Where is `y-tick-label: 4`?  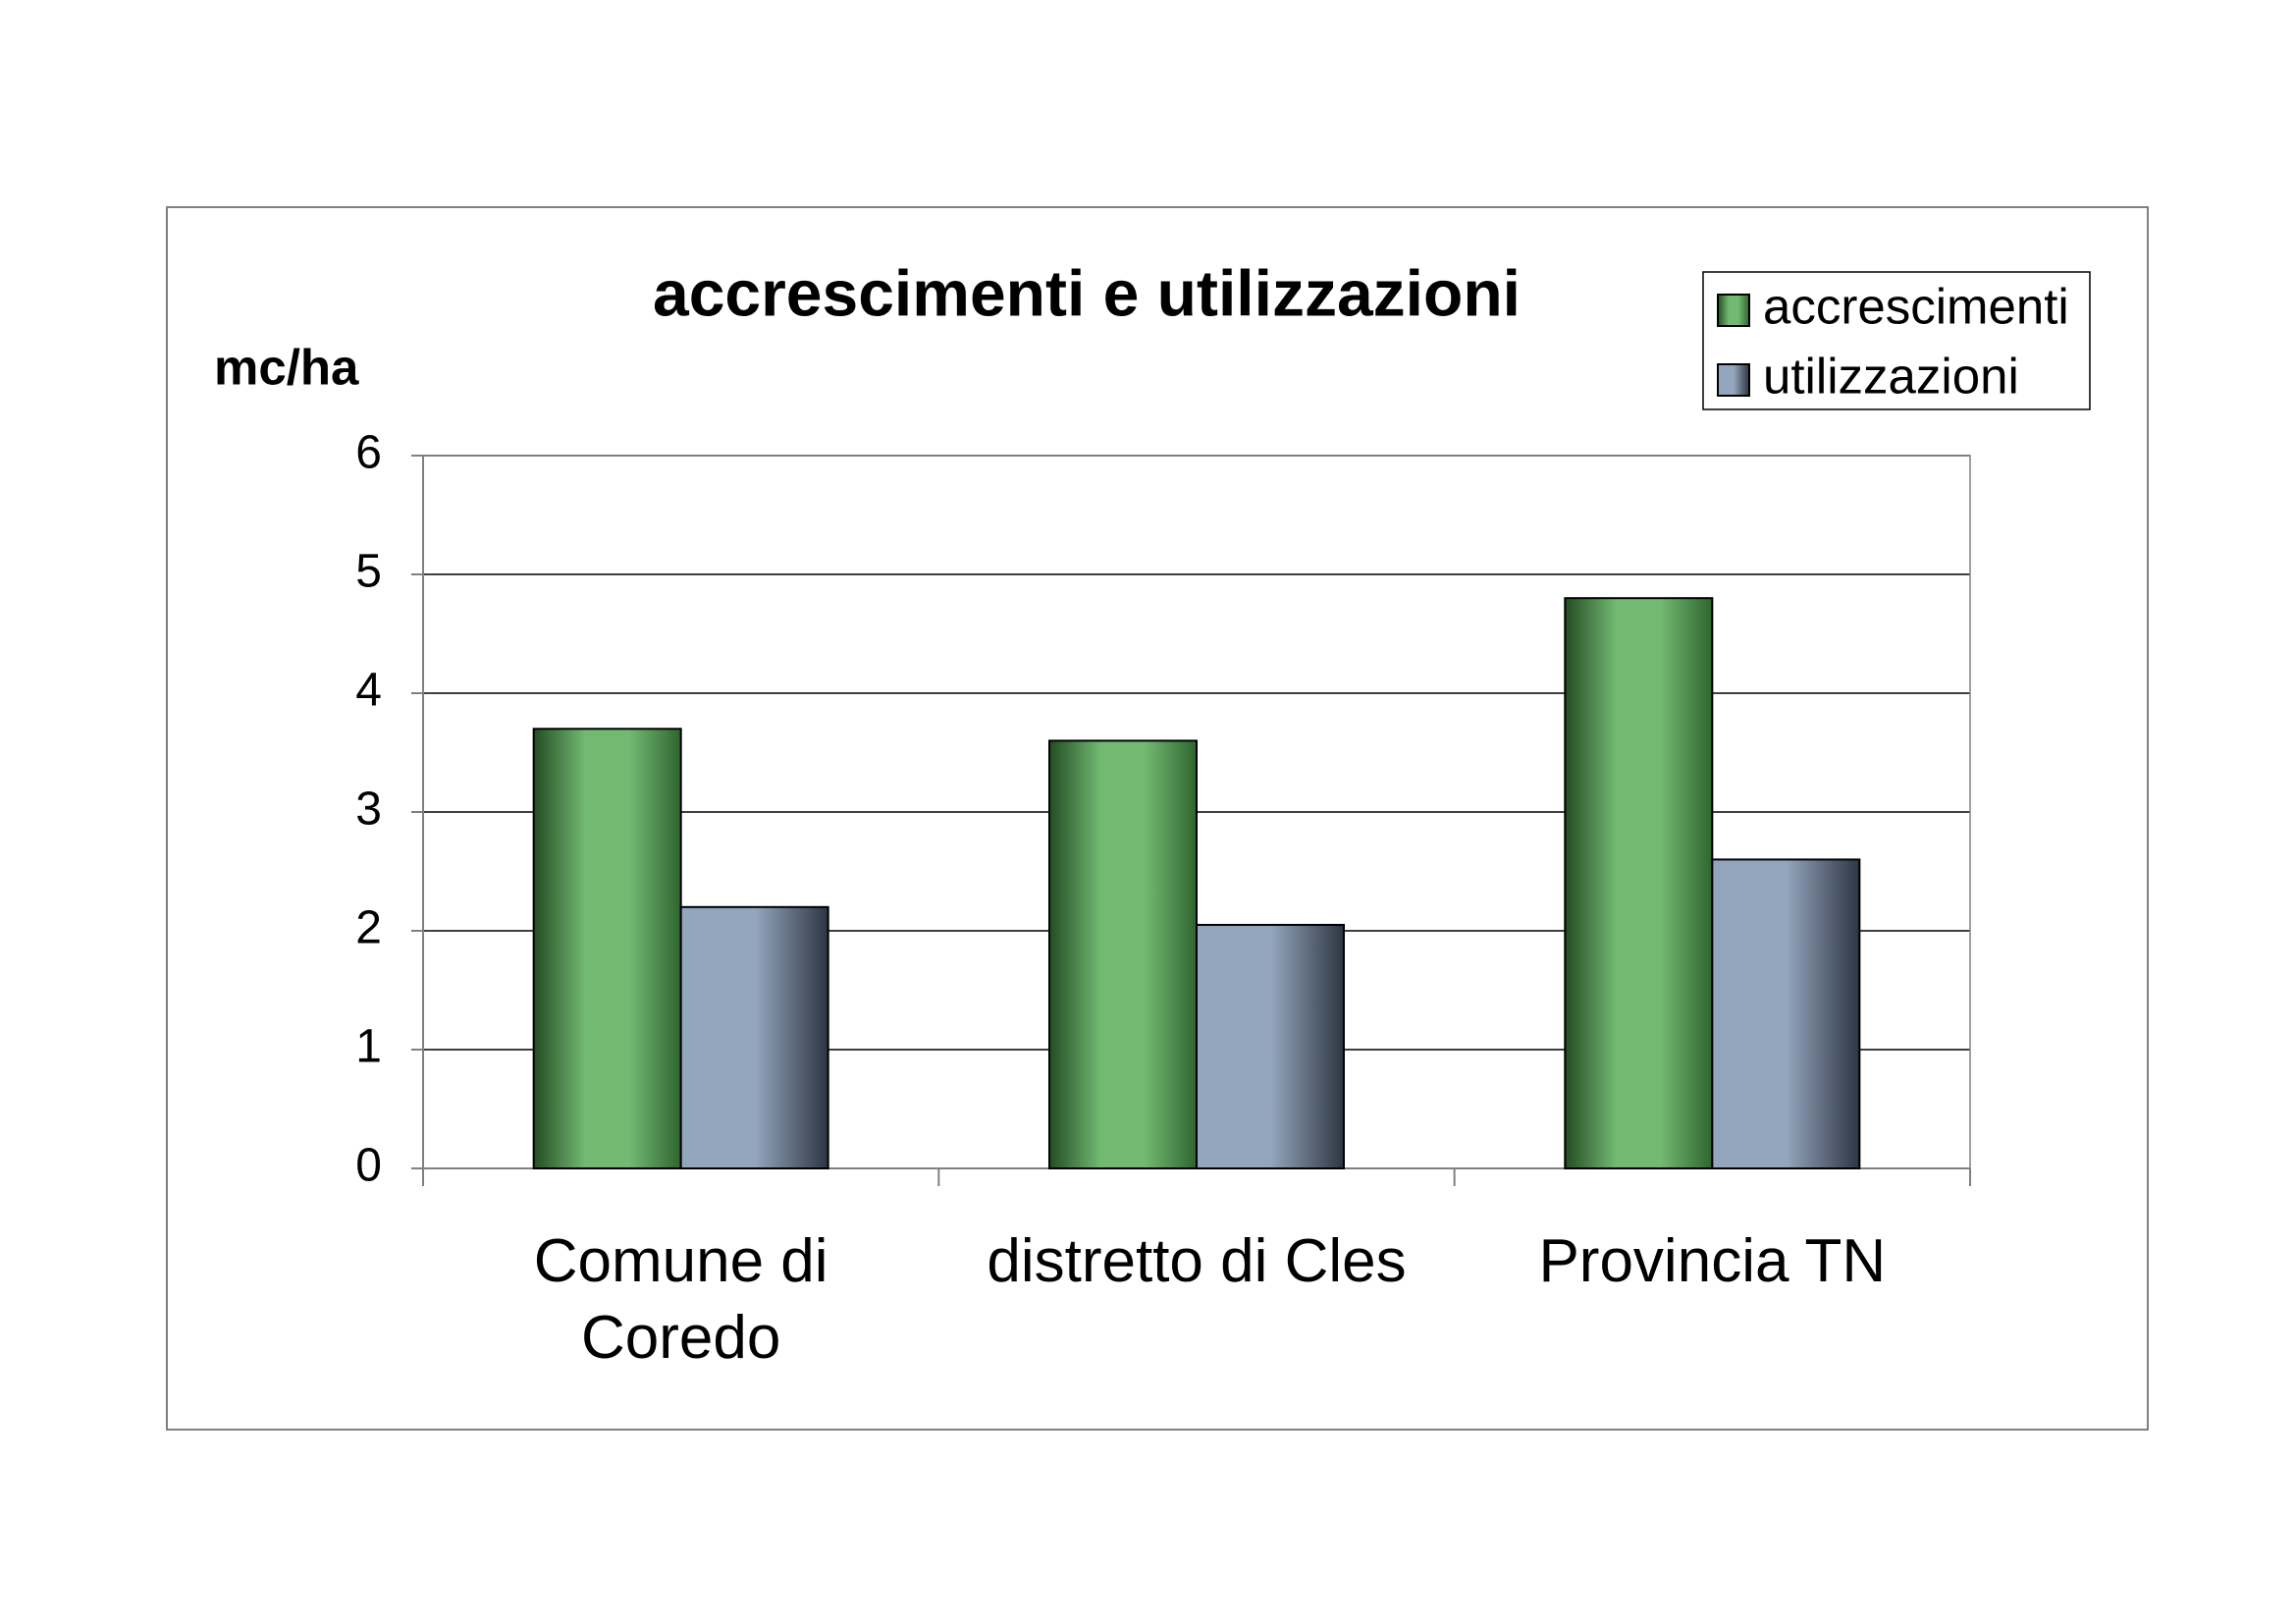 y-tick-label: 4 is located at coordinates (368, 691).